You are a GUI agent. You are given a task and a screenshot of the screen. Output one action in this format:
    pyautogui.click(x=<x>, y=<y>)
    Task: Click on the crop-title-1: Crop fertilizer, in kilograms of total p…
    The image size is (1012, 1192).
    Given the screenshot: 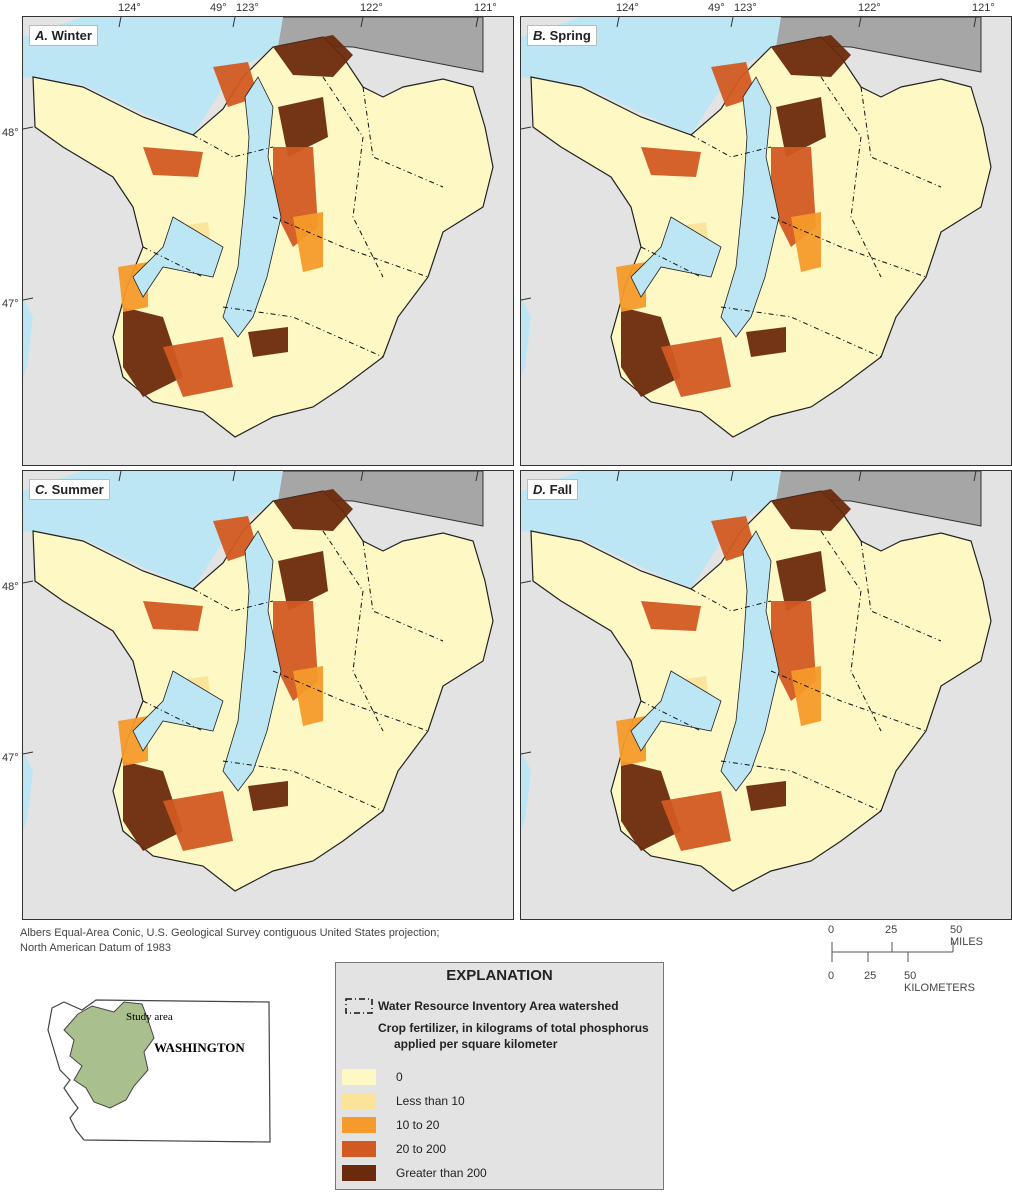 What is the action you would take?
    pyautogui.click(x=513, y=1028)
    